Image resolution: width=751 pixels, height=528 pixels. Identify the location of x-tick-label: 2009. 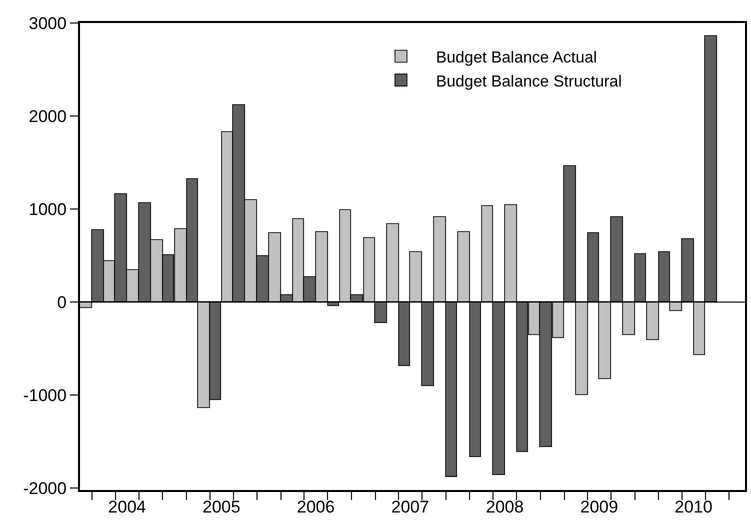
(599, 506).